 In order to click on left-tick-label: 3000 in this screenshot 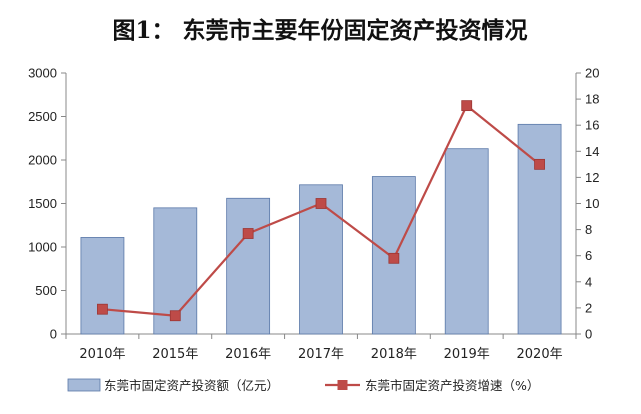, I will do `click(42, 73)`.